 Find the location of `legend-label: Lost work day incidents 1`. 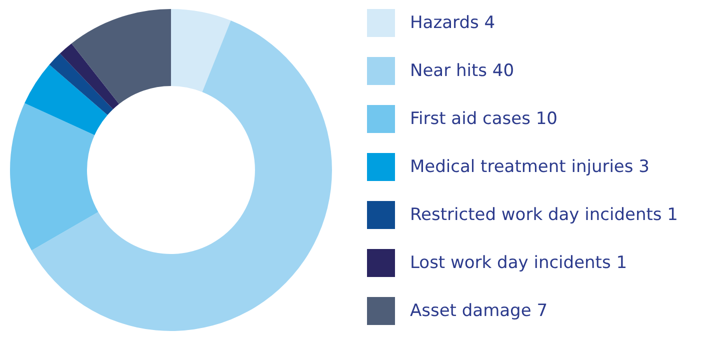

legend-label: Lost work day incidents 1 is located at coordinates (519, 263).